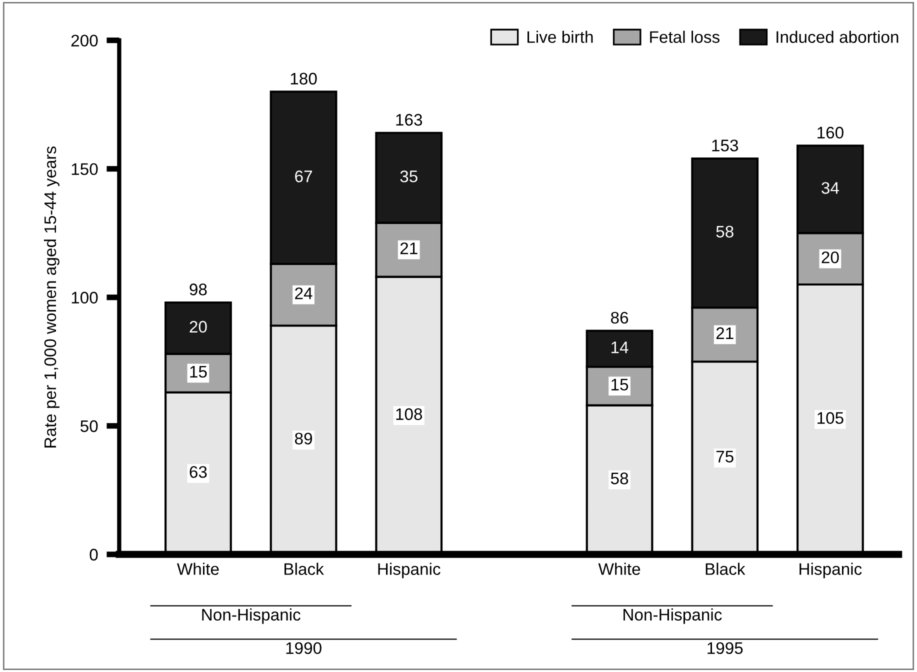  Describe the element at coordinates (84, 40) in the screenshot. I see `y-tick-label: 200` at that location.